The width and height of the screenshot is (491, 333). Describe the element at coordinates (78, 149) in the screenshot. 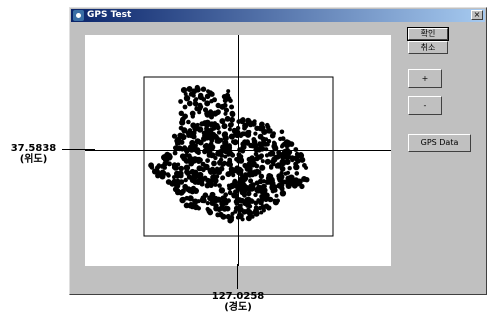

I see `latitude-guide-line` at that location.